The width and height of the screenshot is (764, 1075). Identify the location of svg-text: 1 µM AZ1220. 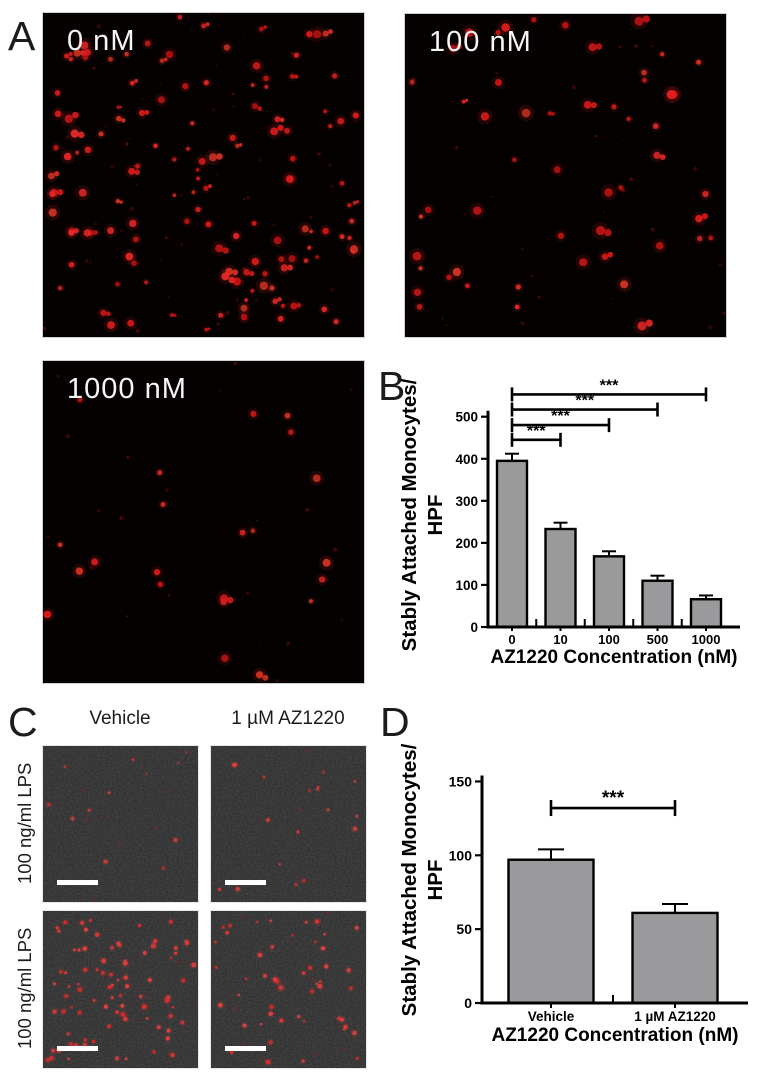
(675, 1016).